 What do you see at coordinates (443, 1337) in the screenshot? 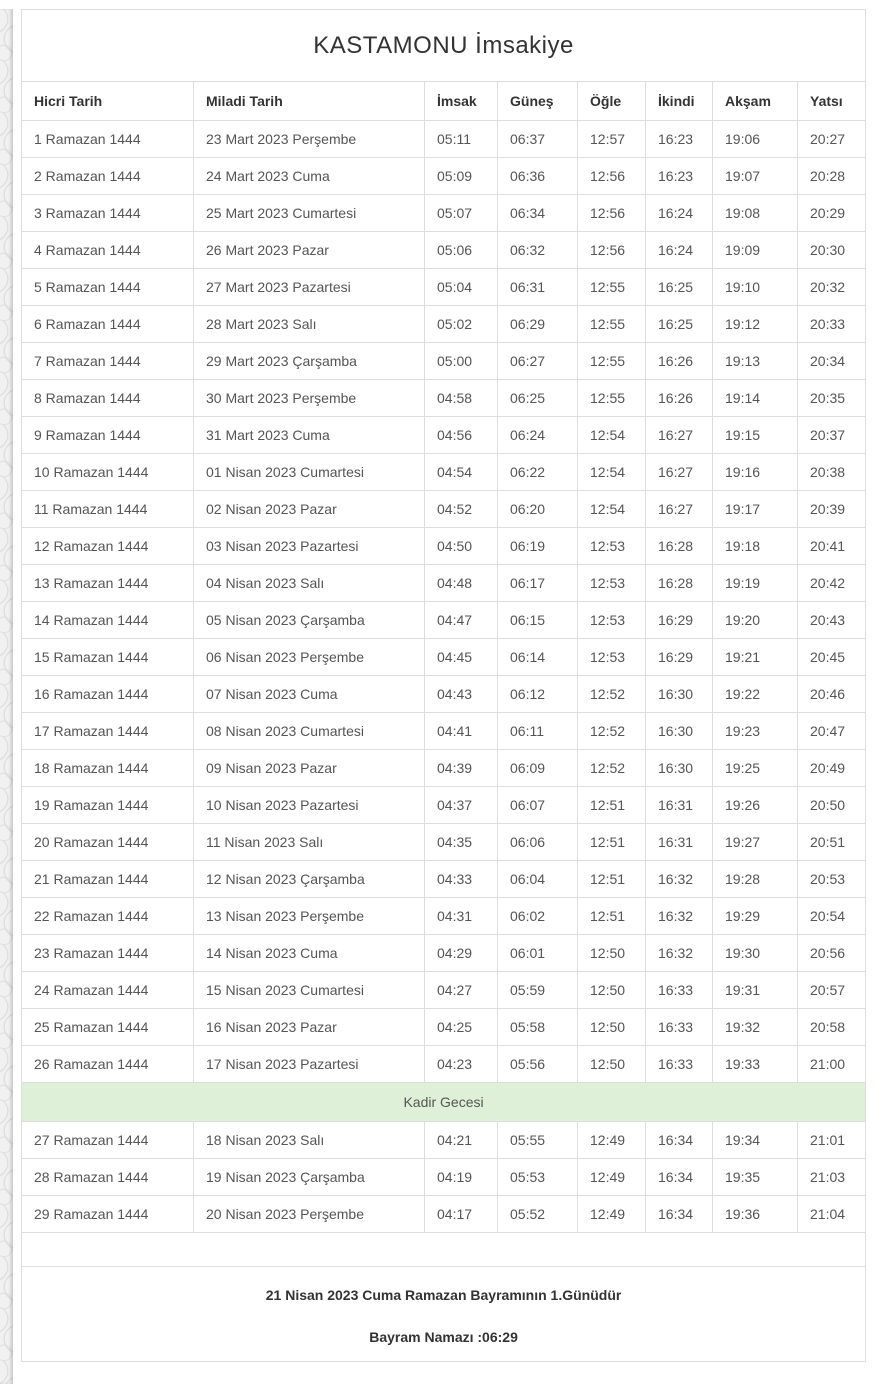
I see `bayram-namazi-time: Bayram Namazı :06:29` at bounding box center [443, 1337].